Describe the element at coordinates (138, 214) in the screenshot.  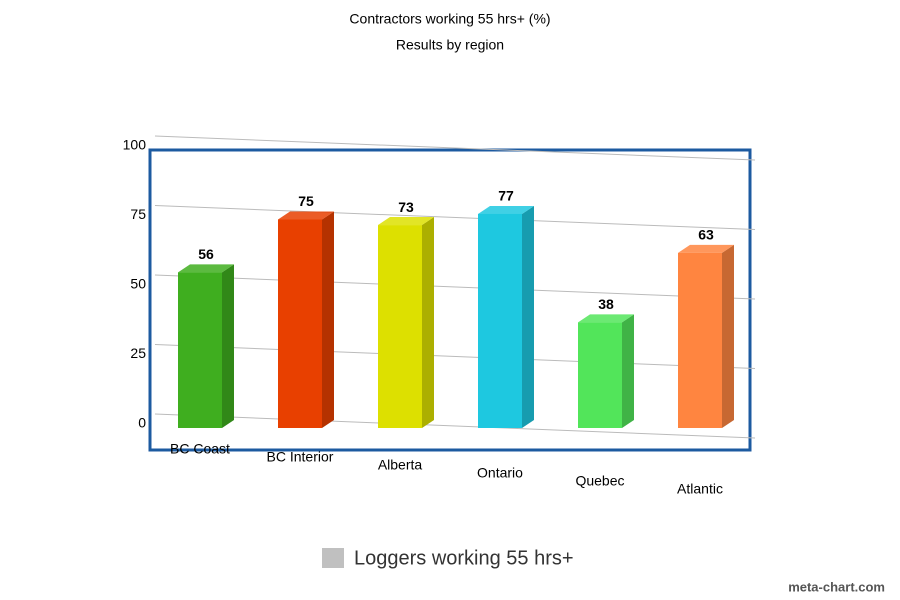
I see `y-tick-label: 75` at that location.